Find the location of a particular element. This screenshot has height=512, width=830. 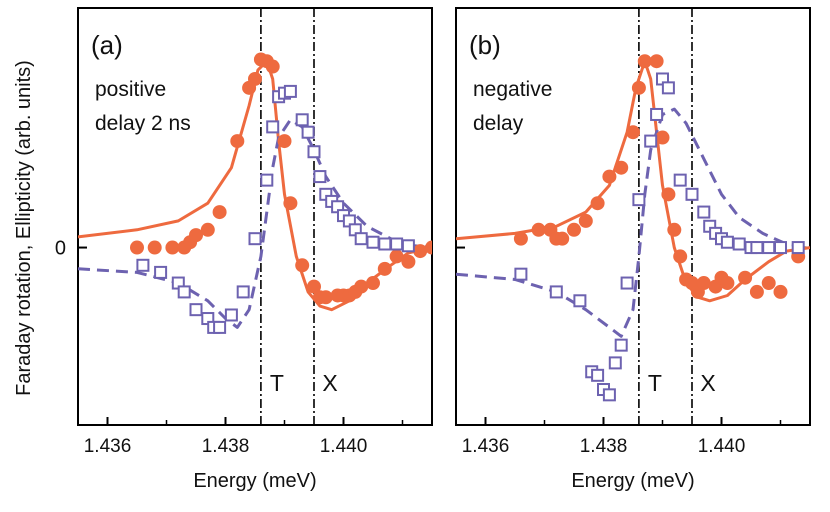

panel-annotation: delay is located at coordinates (498, 123).